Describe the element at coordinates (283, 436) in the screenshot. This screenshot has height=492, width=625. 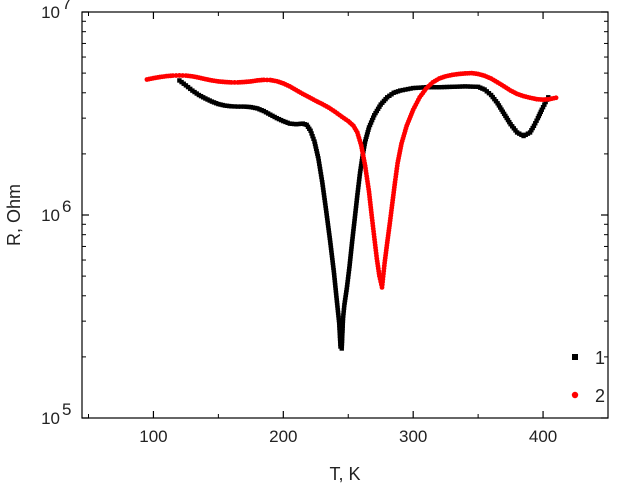
I see `x-tick-label: 200` at that location.